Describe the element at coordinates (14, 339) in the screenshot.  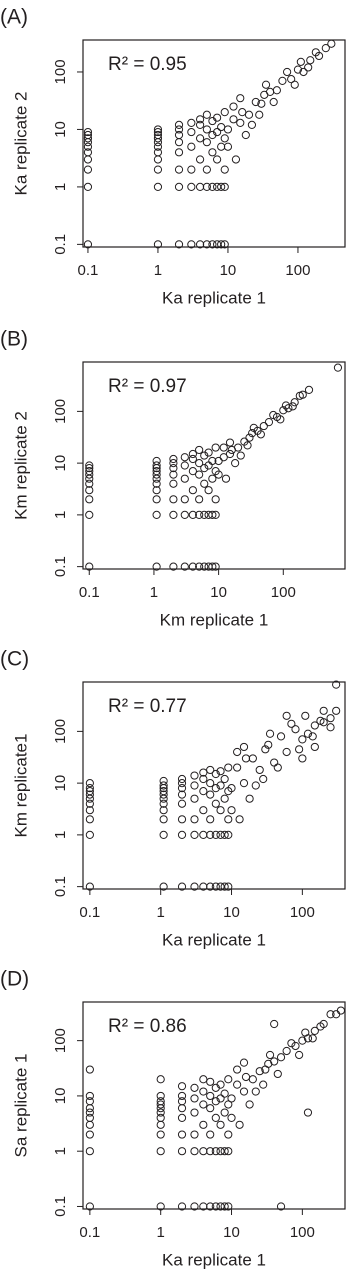
I see `panel-label: (B)` at that location.